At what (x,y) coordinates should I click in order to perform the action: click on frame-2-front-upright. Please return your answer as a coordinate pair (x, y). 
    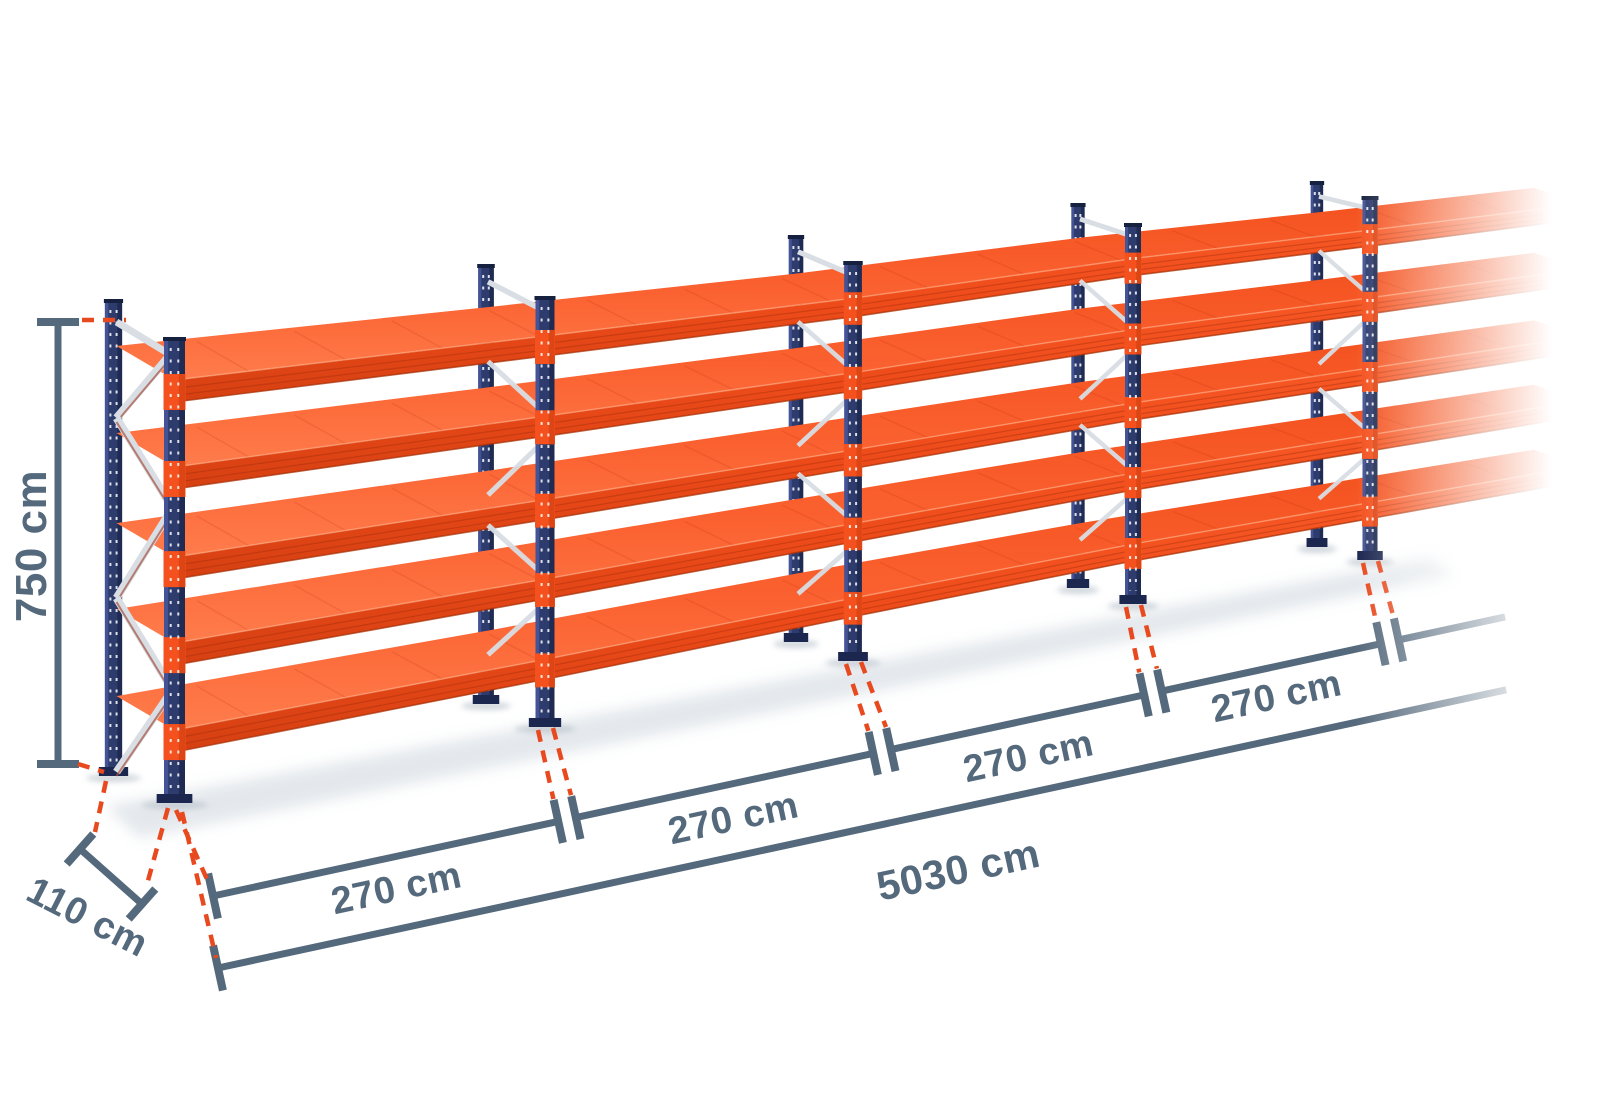
    Looking at the image, I should click on (545, 514).